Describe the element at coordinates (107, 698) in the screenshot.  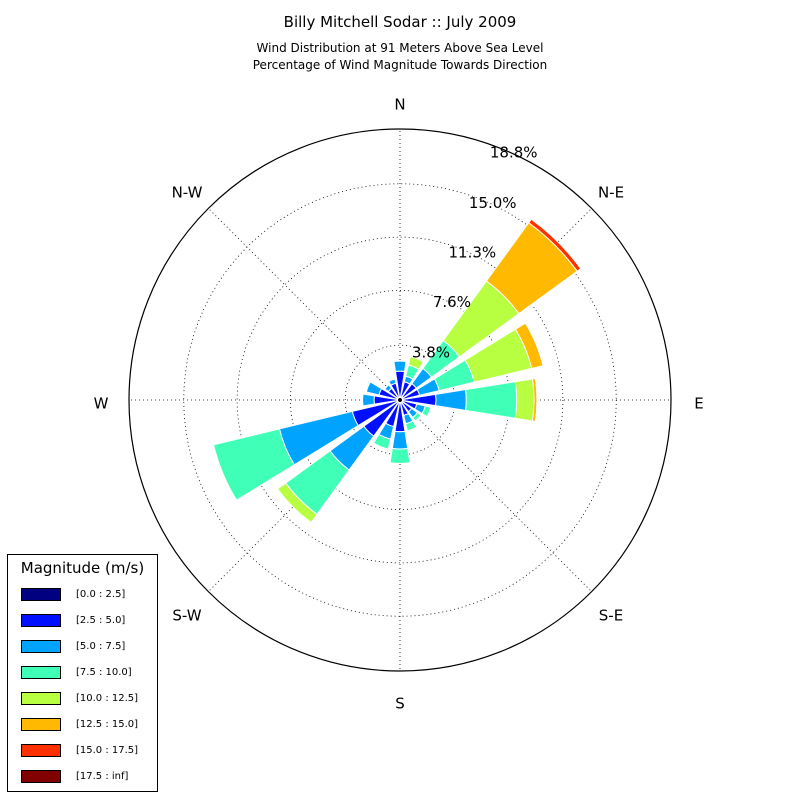
I see `legend-label: [10.0 : 12.5]` at that location.